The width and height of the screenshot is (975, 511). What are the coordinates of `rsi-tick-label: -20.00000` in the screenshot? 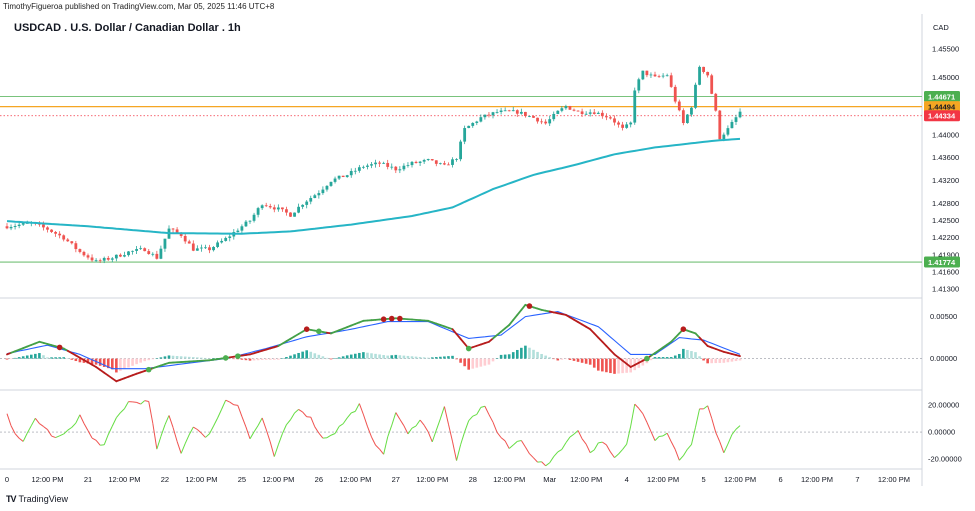 It's located at (945, 459).